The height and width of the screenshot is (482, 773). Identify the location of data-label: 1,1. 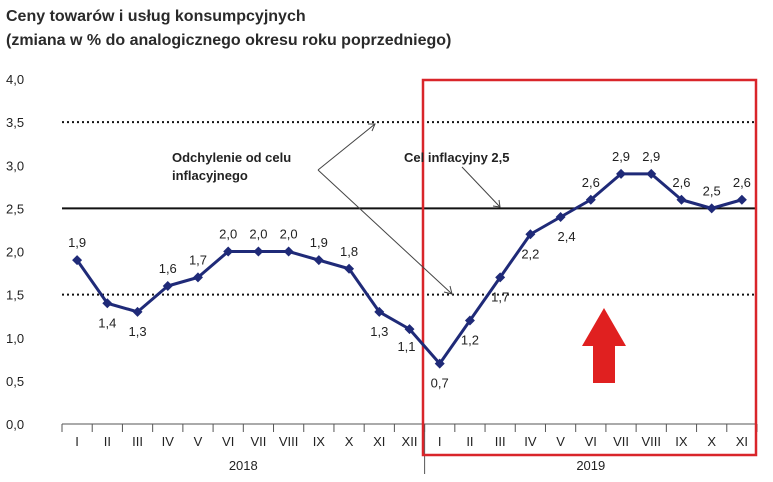
(406, 346).